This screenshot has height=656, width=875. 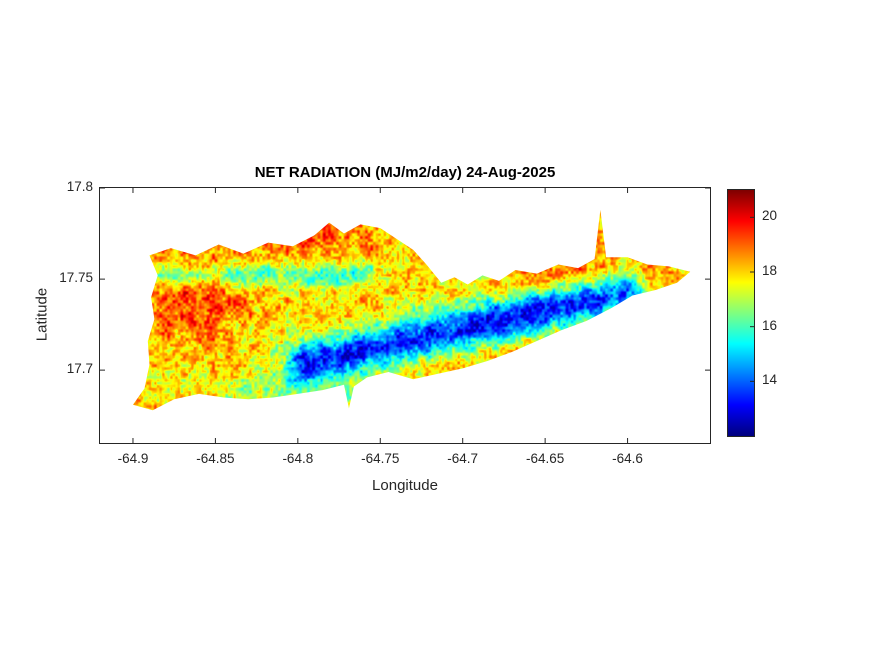 I want to click on chart-title: NET RADIATION (MJ/m2/day) 24-Aug-2025, so click(x=405, y=172).